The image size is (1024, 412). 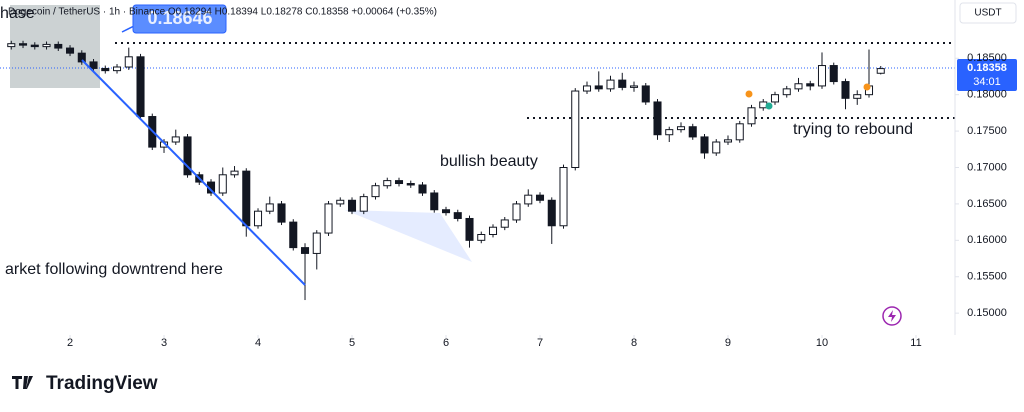 I want to click on y-tick-label: 0.17500, so click(x=987, y=131).